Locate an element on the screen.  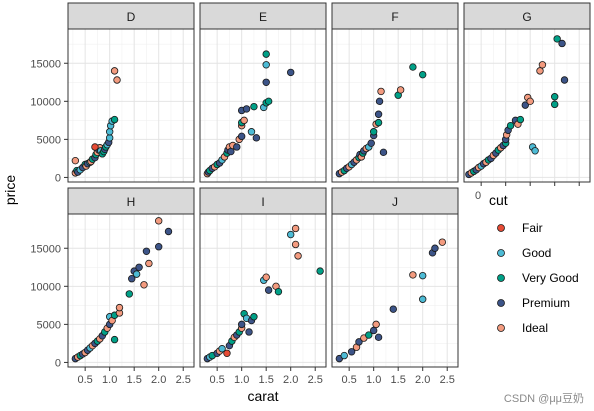
x-tick-label: 0.5 is located at coordinates (85, 380).